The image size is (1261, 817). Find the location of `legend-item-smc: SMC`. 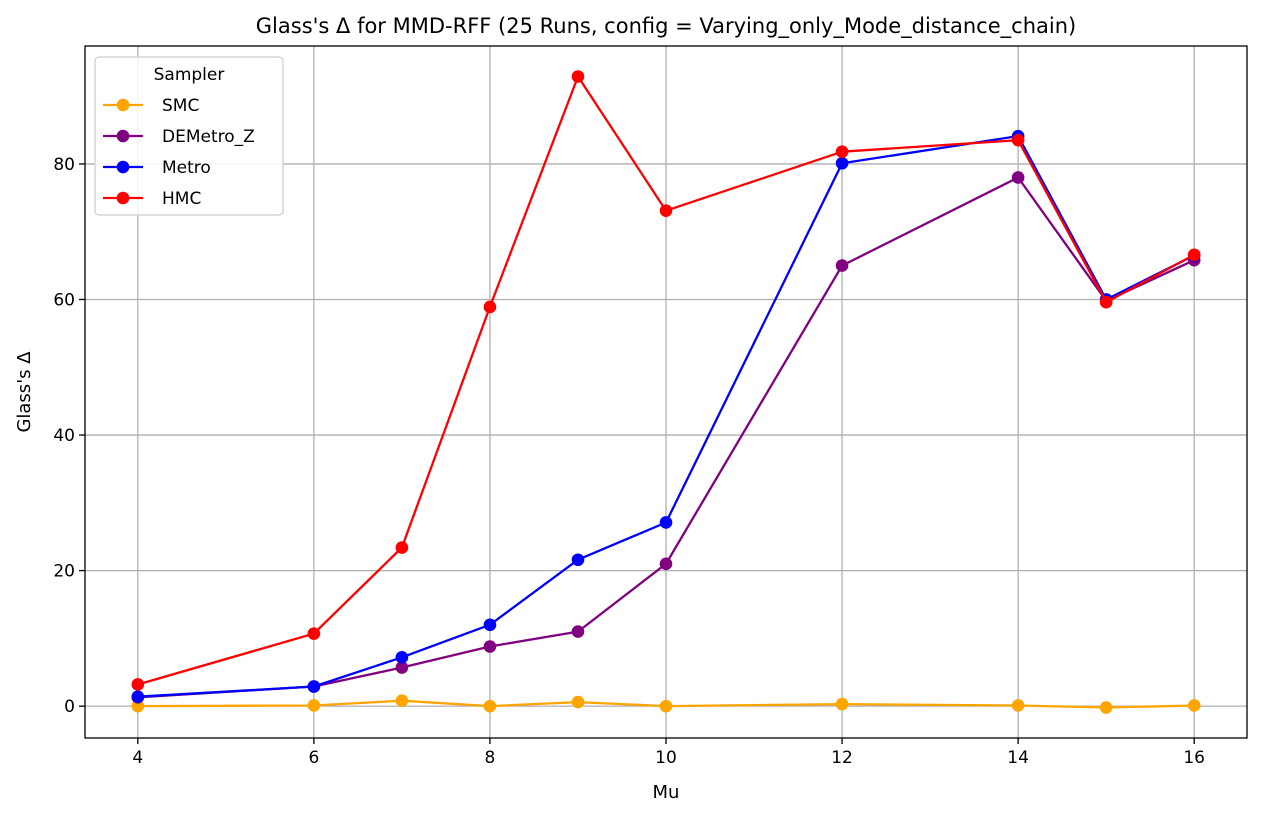

legend-item-smc: SMC is located at coordinates (151, 106).